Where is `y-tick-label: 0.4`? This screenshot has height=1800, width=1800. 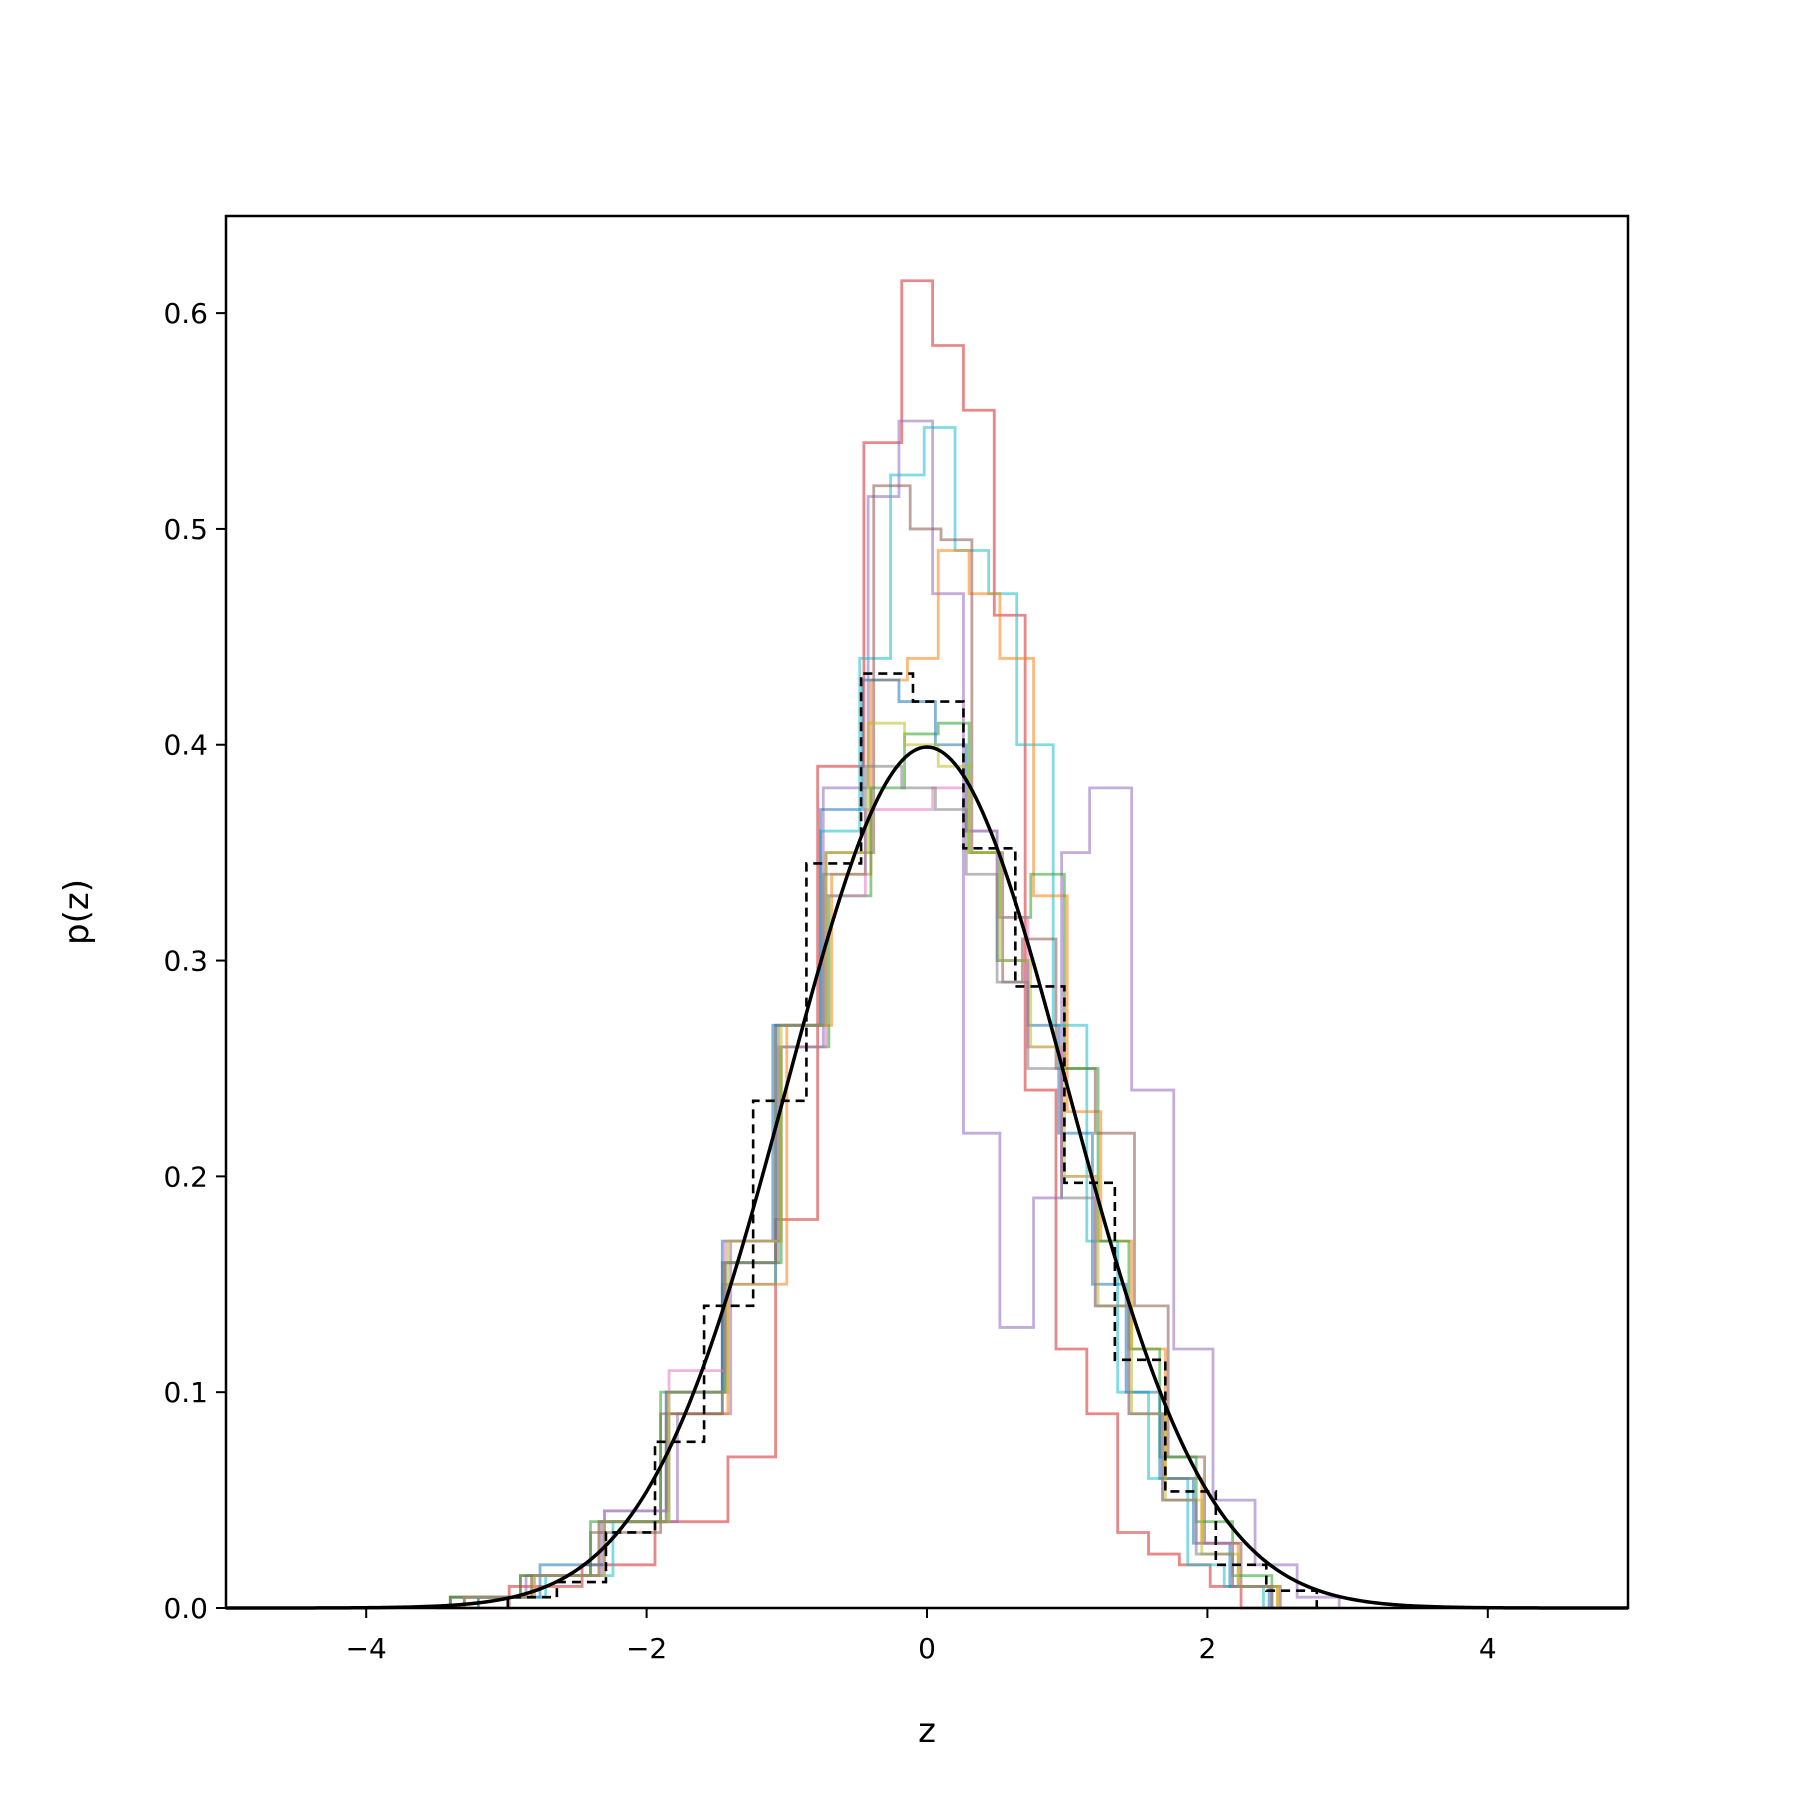
y-tick-label: 0.4 is located at coordinates (185, 745).